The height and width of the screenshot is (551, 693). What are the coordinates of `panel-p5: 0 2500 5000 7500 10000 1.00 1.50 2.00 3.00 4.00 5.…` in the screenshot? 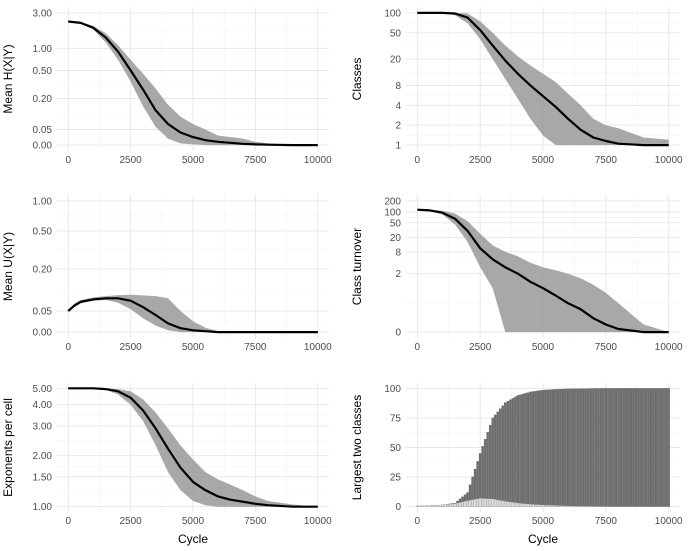 It's located at (166, 464).